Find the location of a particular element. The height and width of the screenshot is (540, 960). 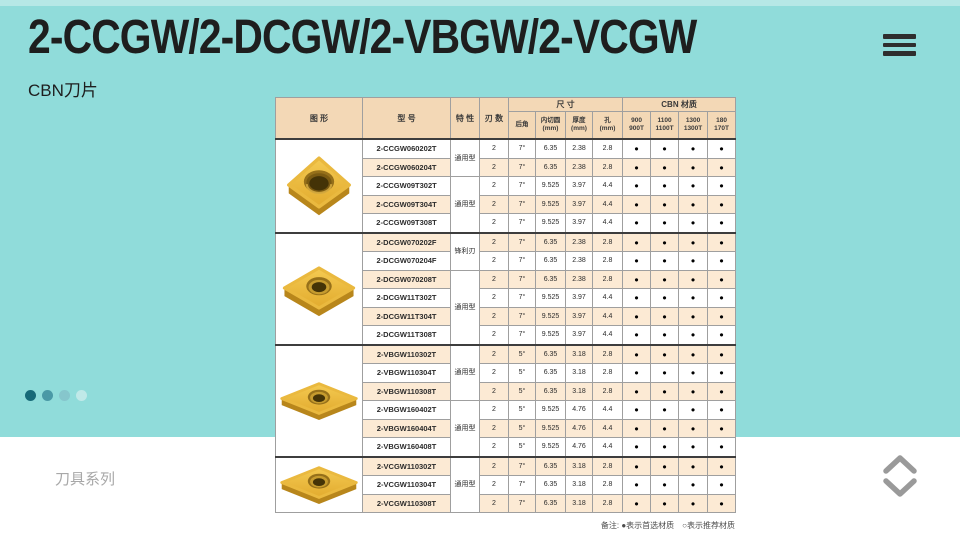

chevron-up-icon is located at coordinates (900, 464).